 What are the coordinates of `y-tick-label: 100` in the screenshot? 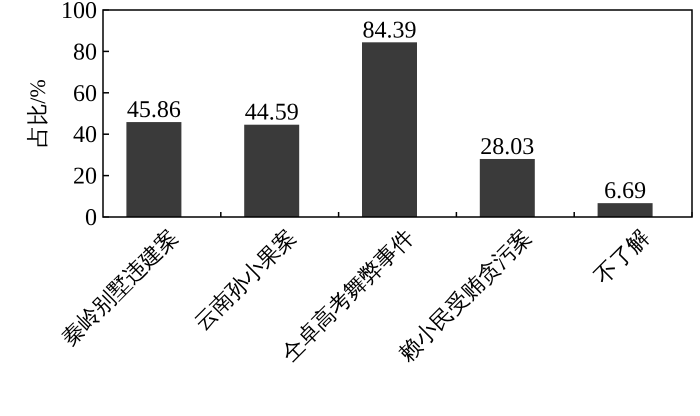 It's located at (79, 12).